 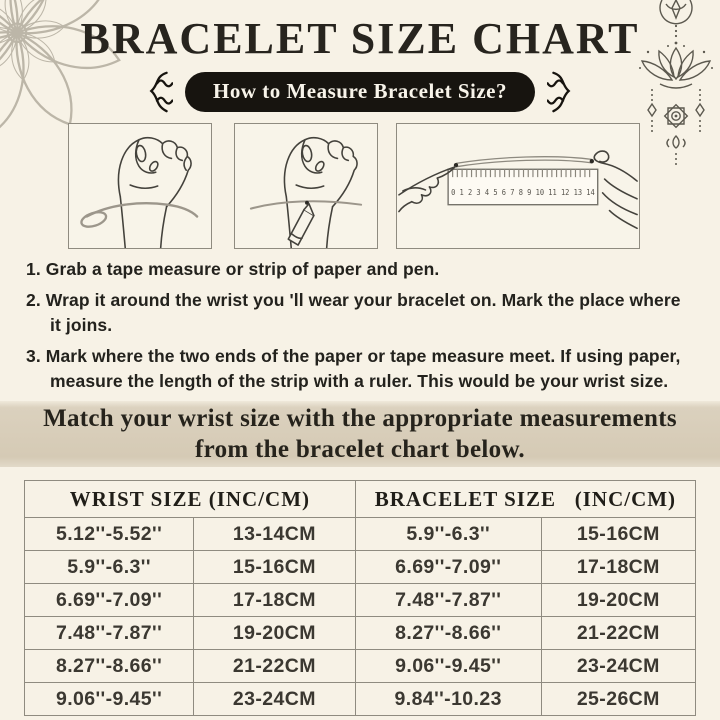 I want to click on ruler-measure-illustration: 0 1 2 3 4 5 6 7 8 9 10 11 12 13 14, so click(x=518, y=190).